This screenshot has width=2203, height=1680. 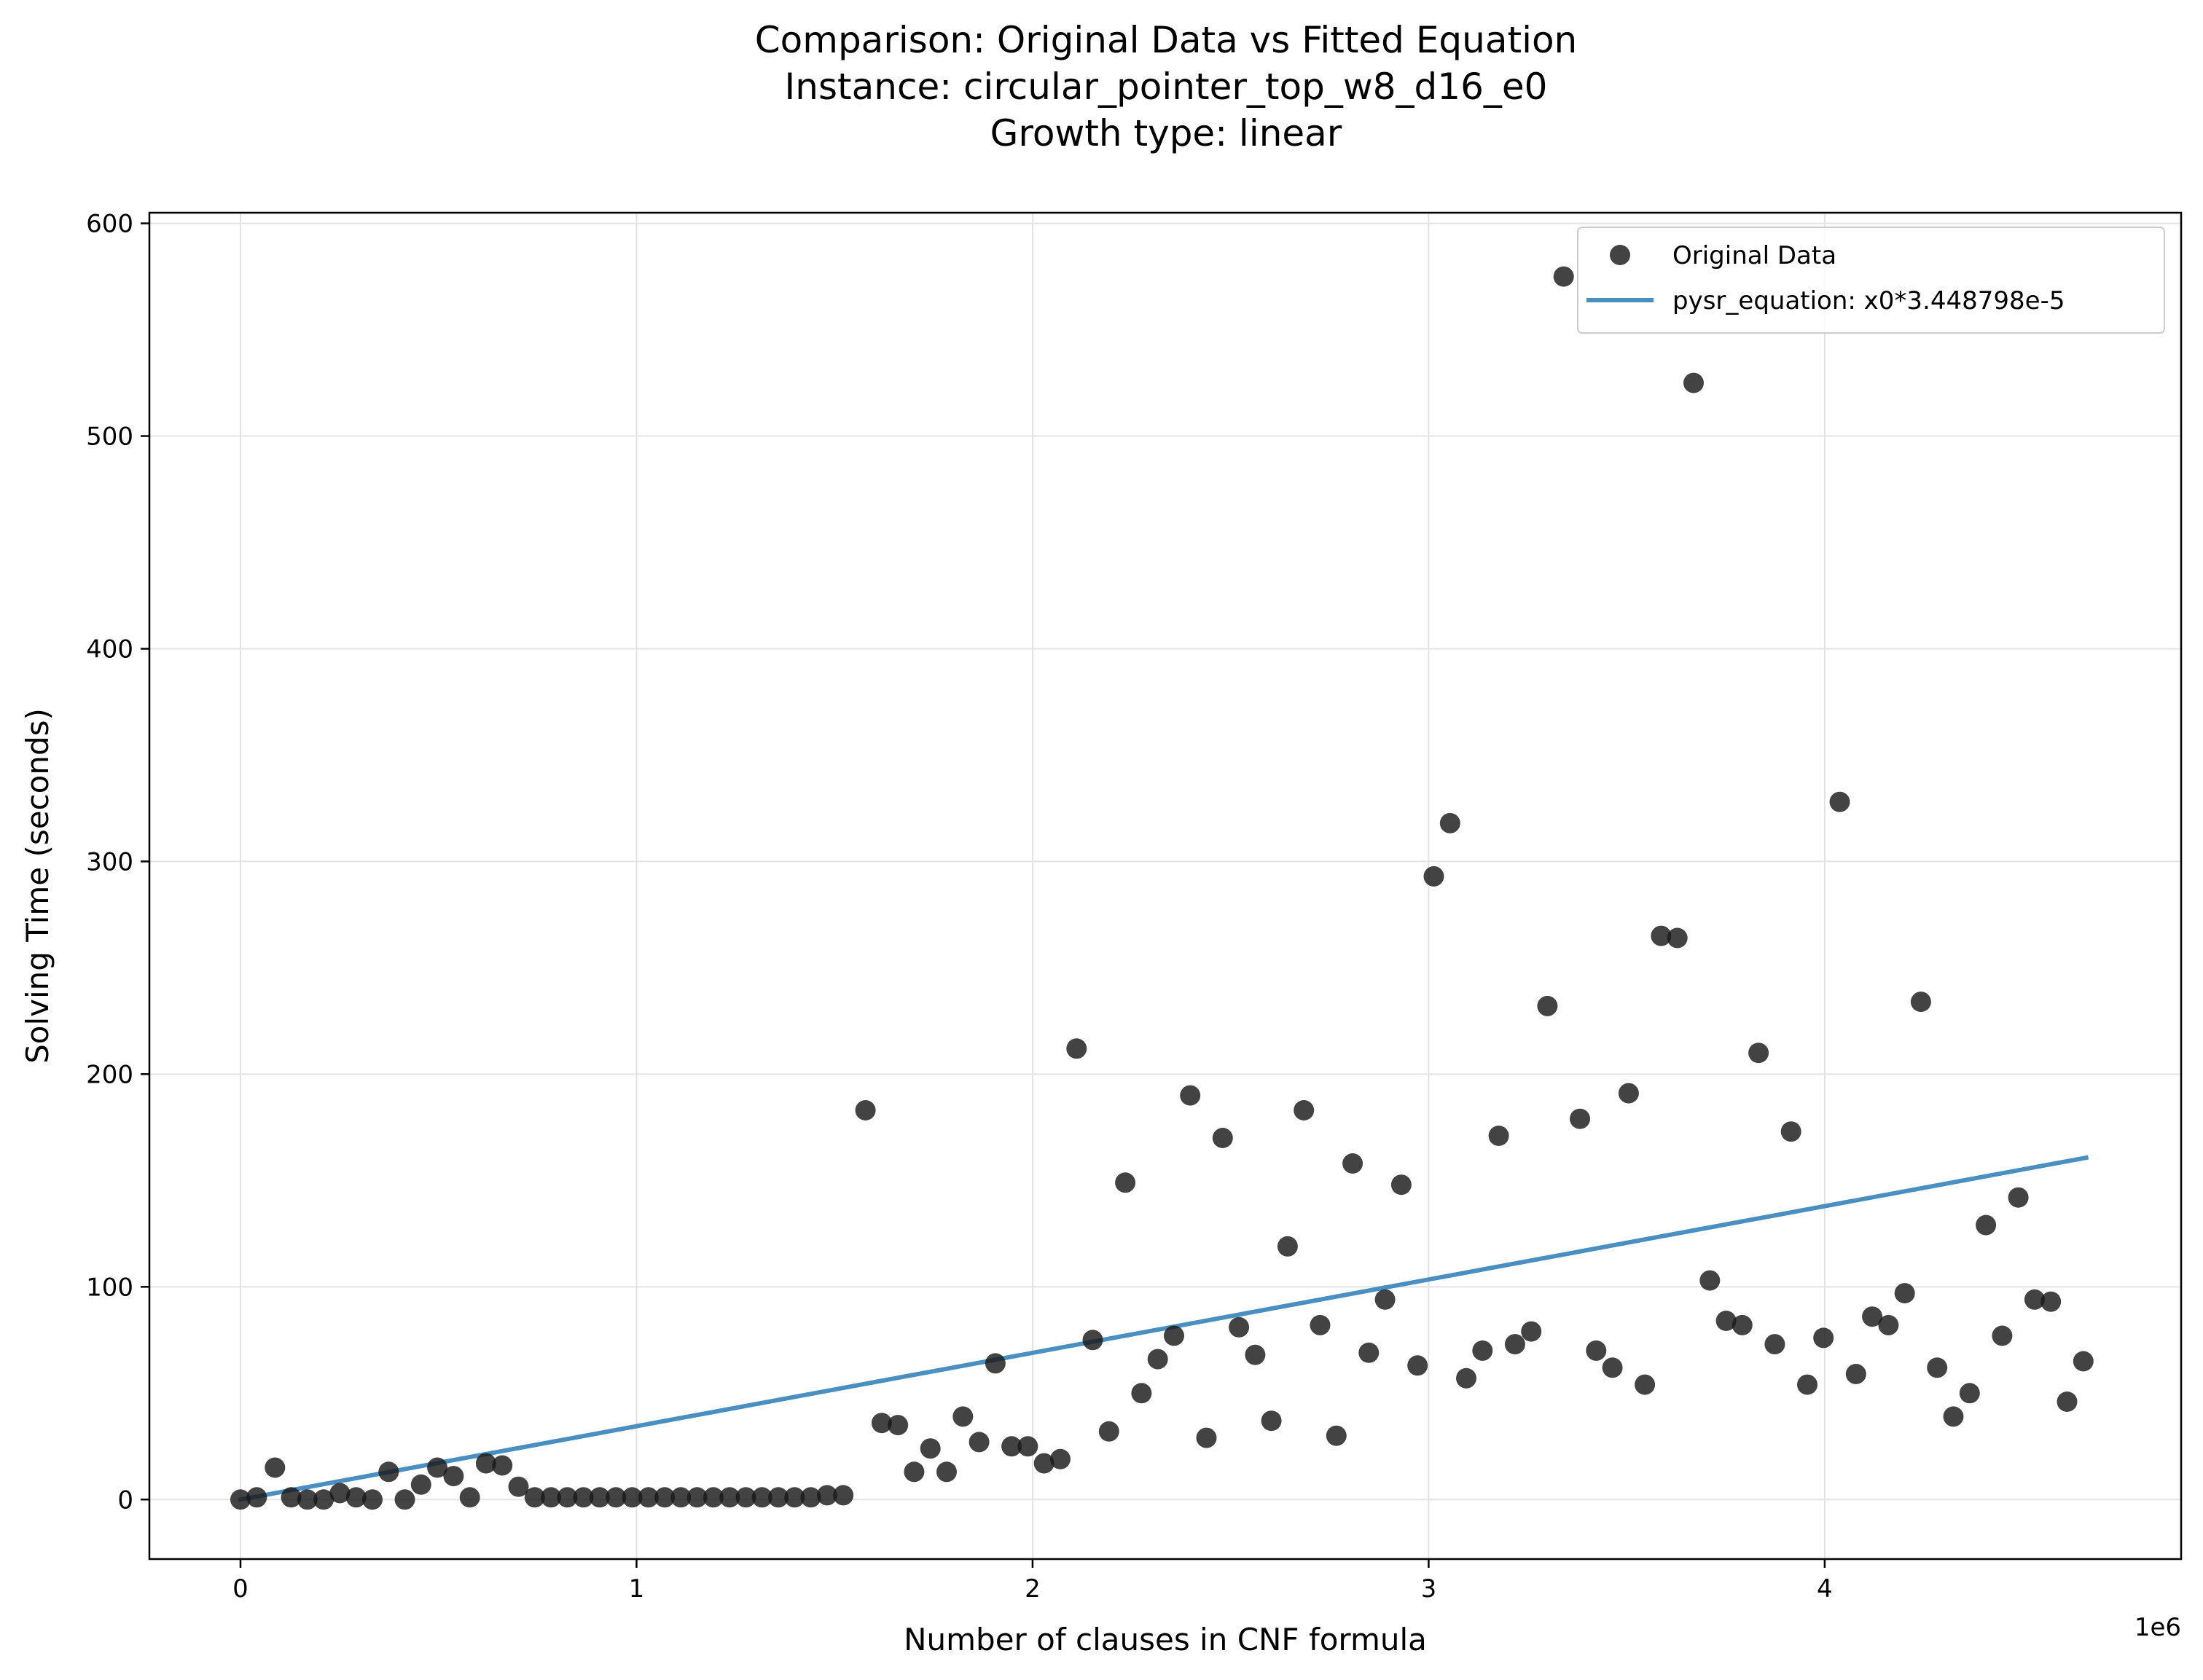 I want to click on y-tick-label-1: 100, so click(x=110, y=1287).